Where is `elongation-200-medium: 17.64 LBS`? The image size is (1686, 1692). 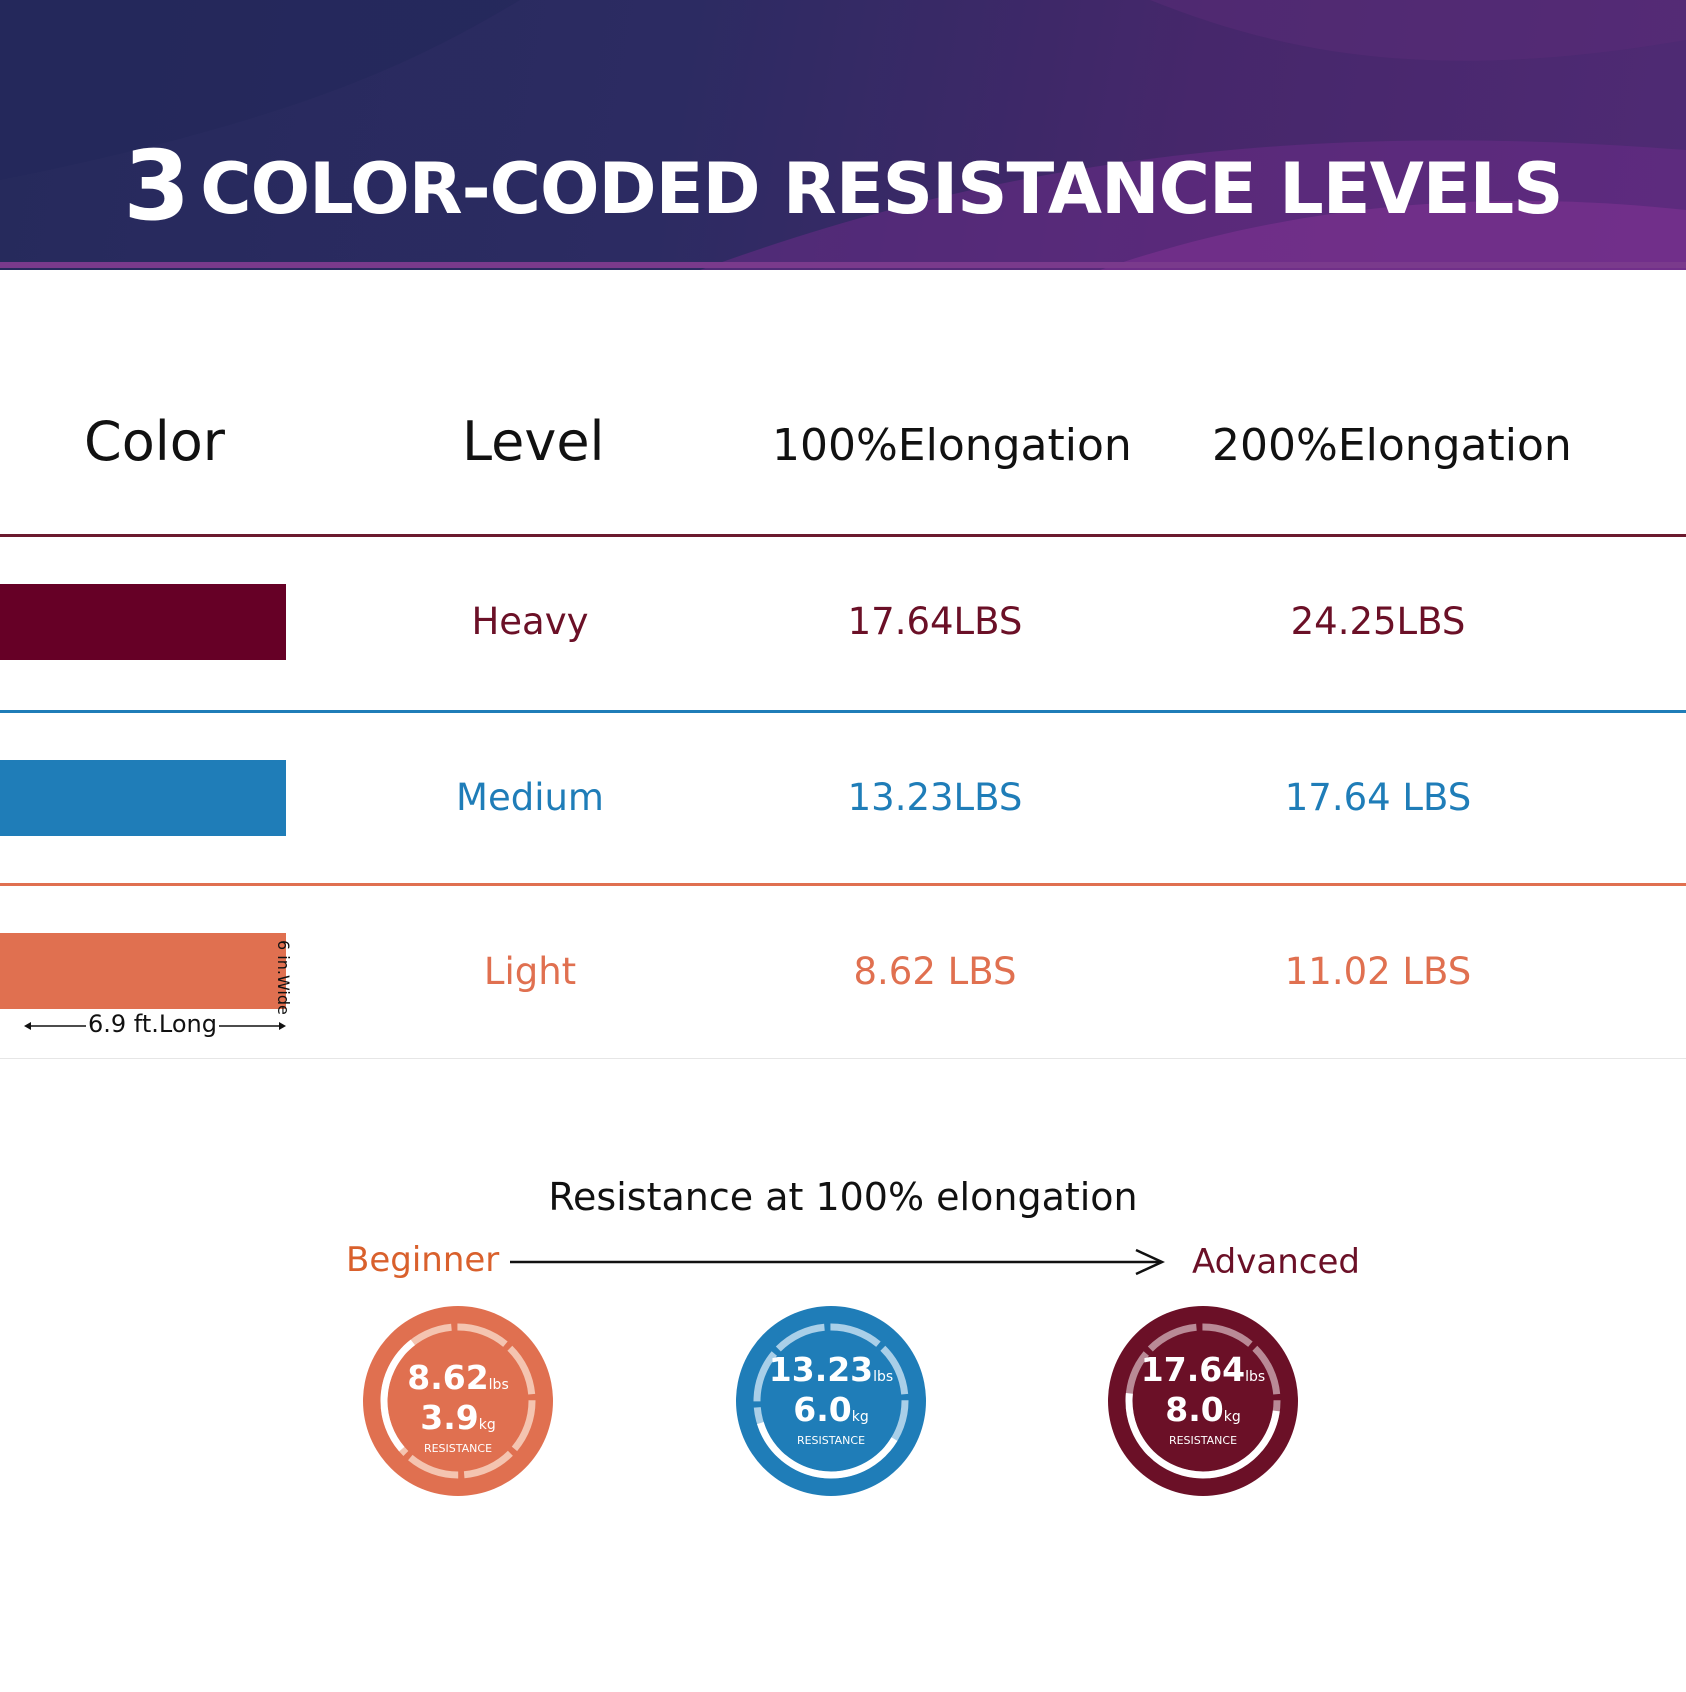 elongation-200-medium: 17.64 LBS is located at coordinates (1378, 797).